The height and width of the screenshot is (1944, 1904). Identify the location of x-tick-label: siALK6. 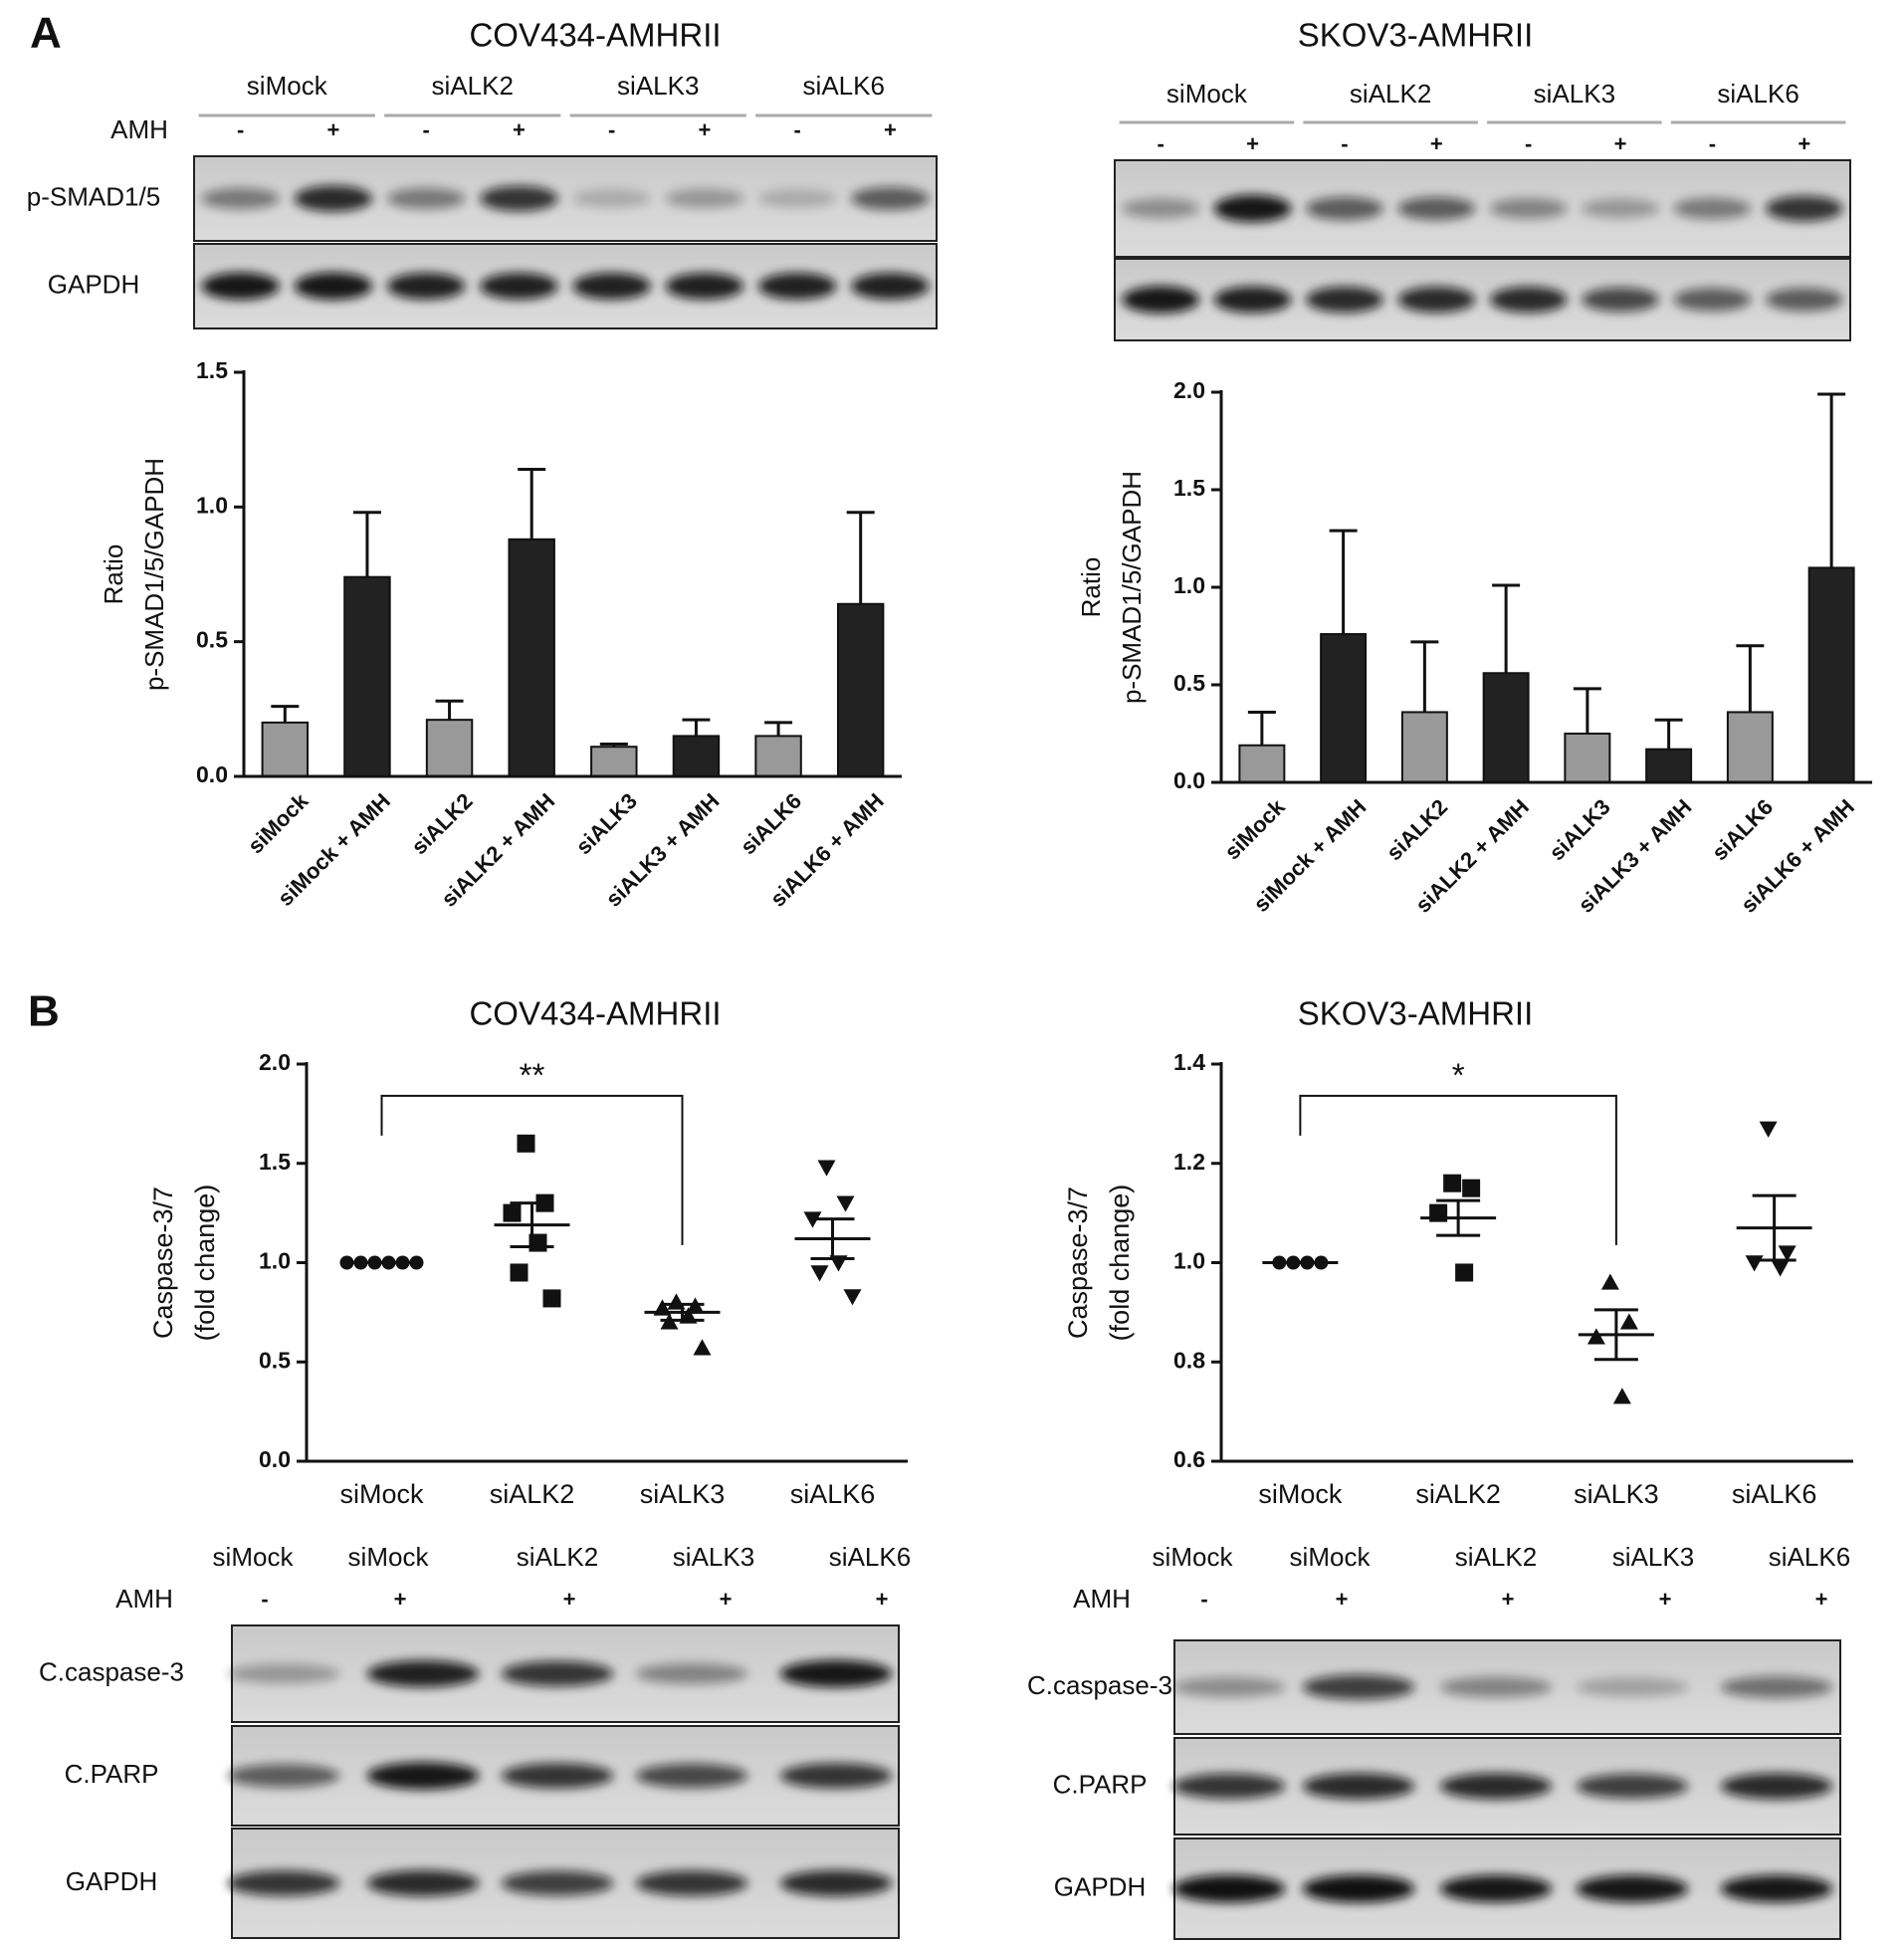
(771, 823).